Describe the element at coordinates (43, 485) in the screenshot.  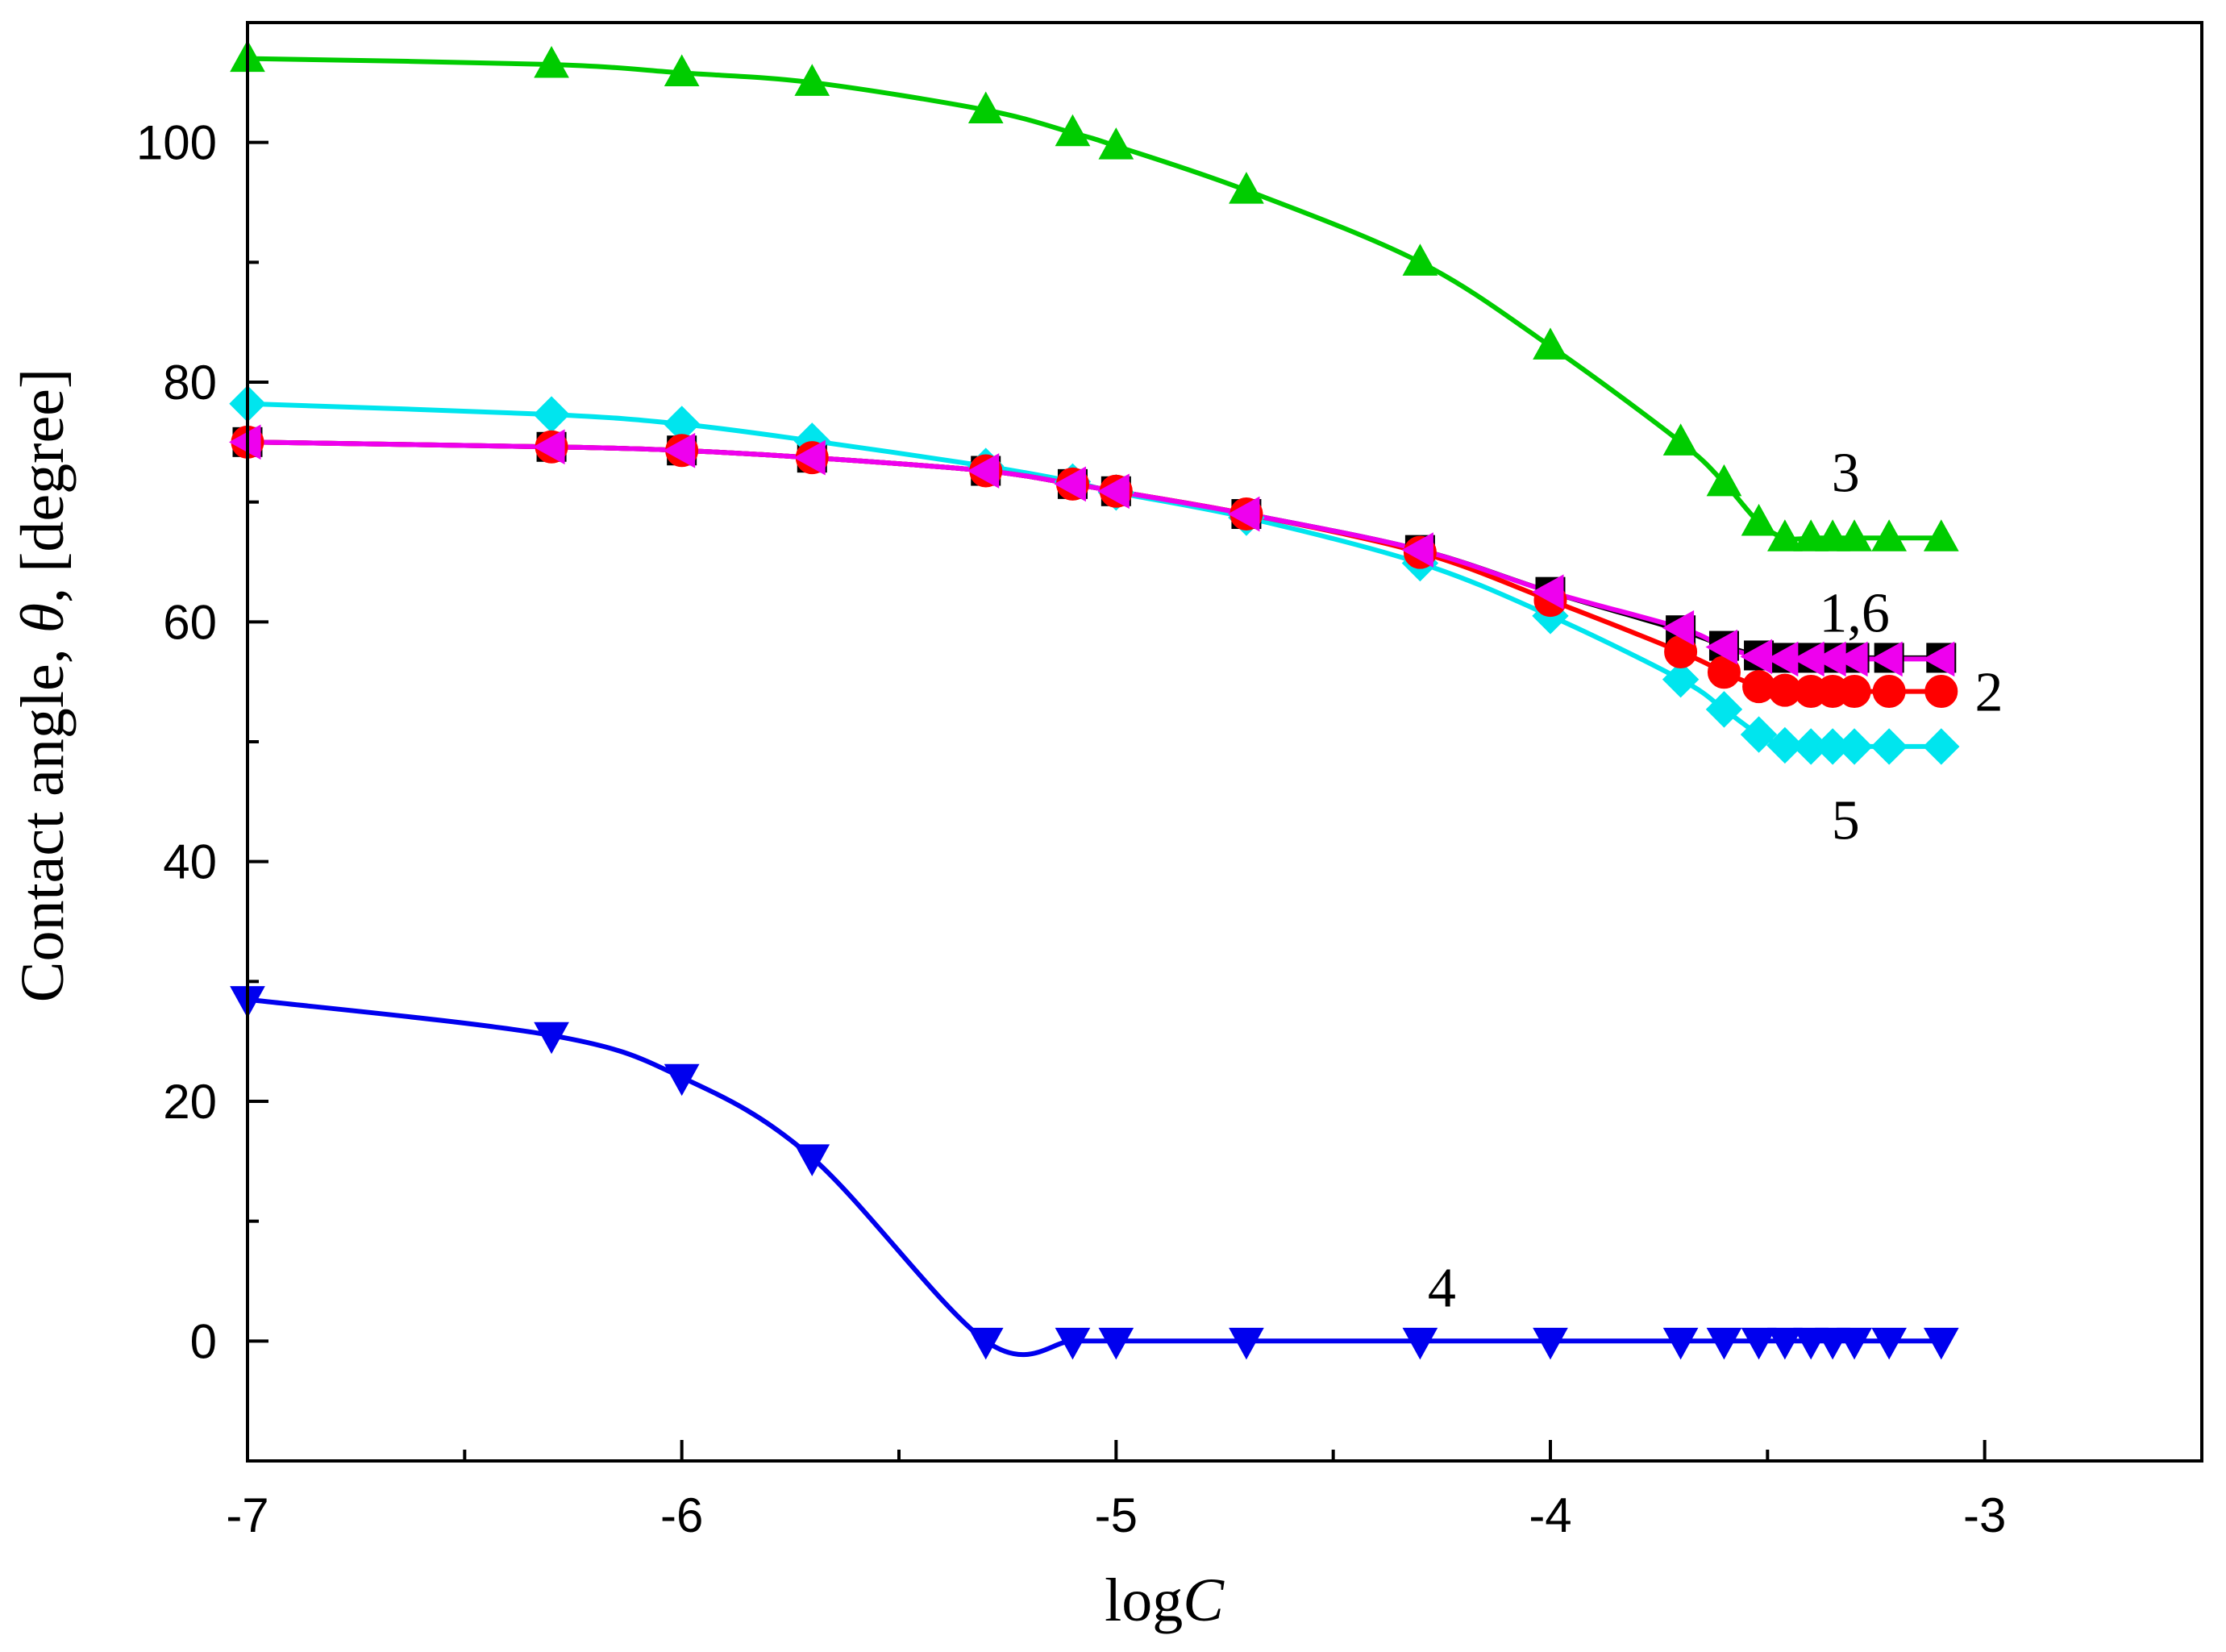
I see `y-axis-title-plain-2: , [degree]` at that location.